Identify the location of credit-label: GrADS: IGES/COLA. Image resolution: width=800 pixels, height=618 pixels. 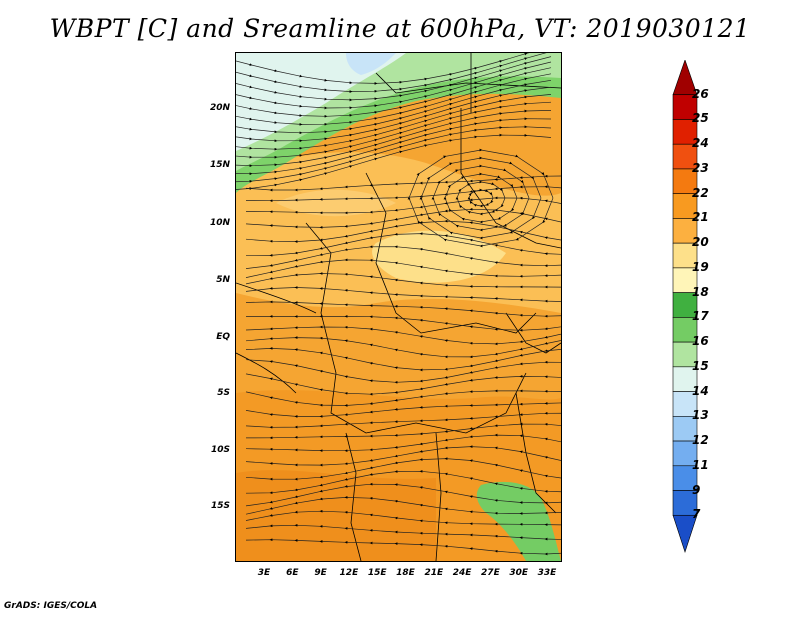
(51, 606).